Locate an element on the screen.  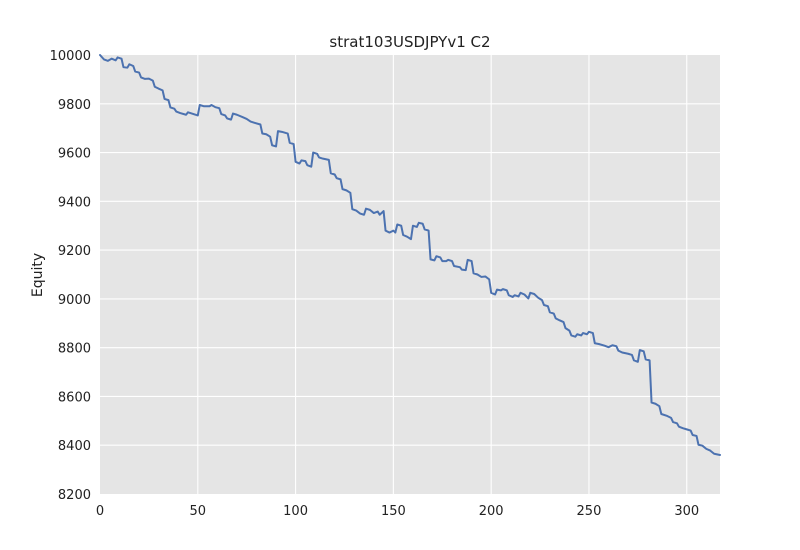
y-tick-label: 9600 is located at coordinates (74, 154).